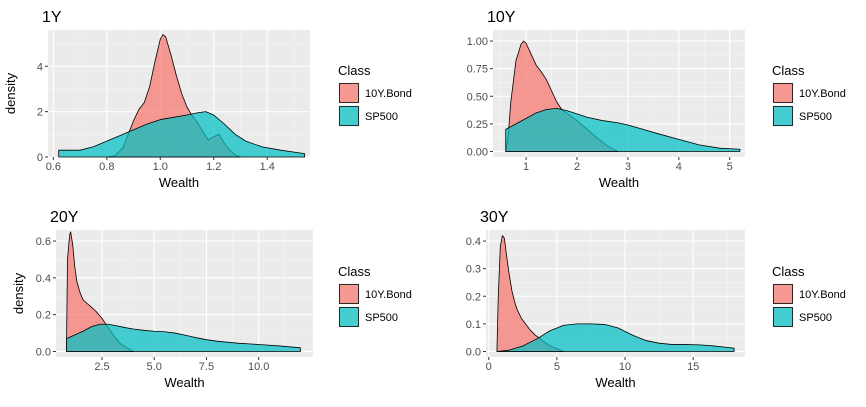 The image size is (866, 407). I want to click on x-tick-label: 5.0, so click(154, 367).